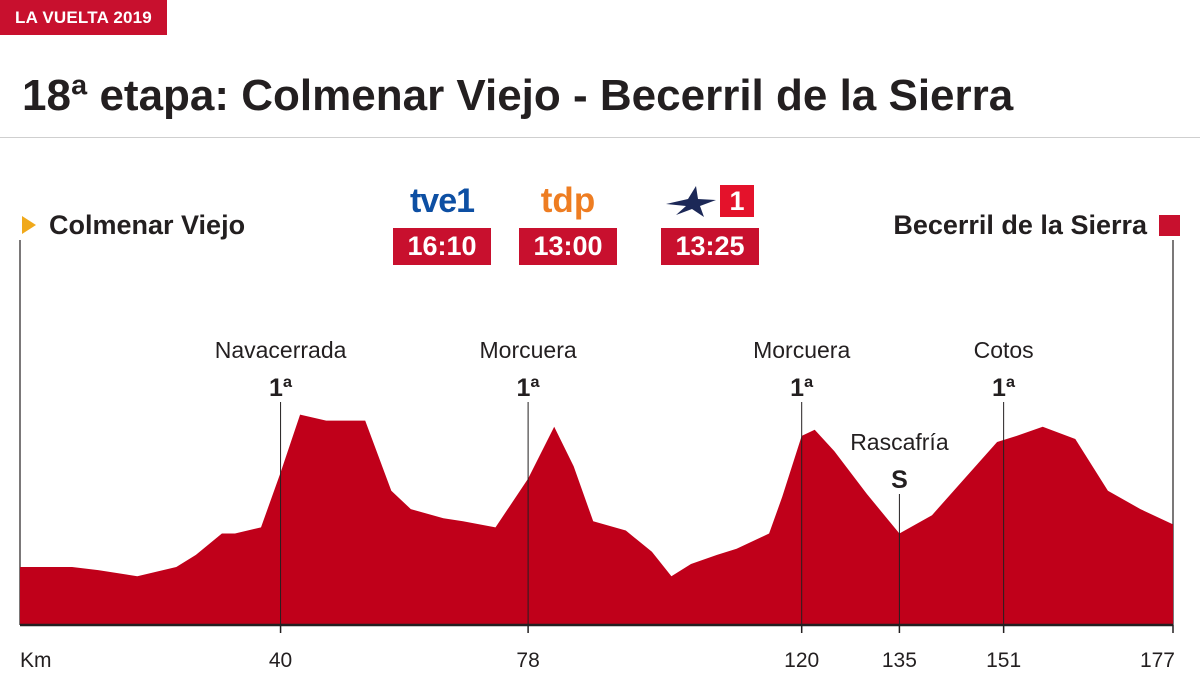 This screenshot has height=675, width=1200. I want to click on broadcast-time: 16:10, so click(442, 246).